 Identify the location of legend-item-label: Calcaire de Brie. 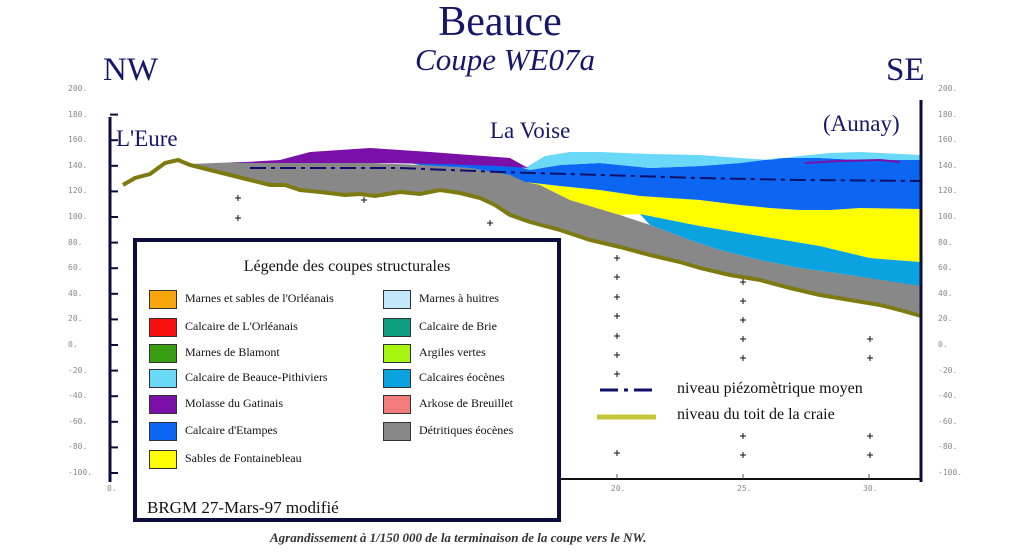
(458, 326).